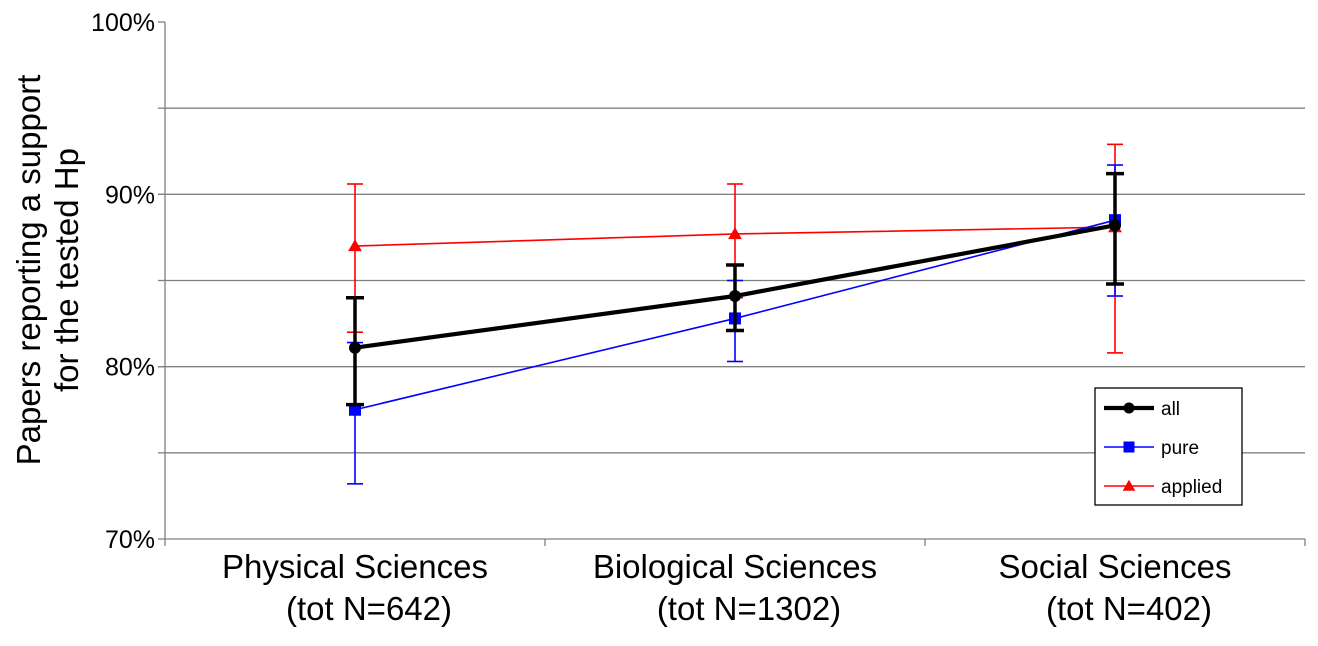 The image size is (1318, 646). What do you see at coordinates (28, 270) in the screenshot?
I see `y-axis-label-line: Papers reporting a support` at bounding box center [28, 270].